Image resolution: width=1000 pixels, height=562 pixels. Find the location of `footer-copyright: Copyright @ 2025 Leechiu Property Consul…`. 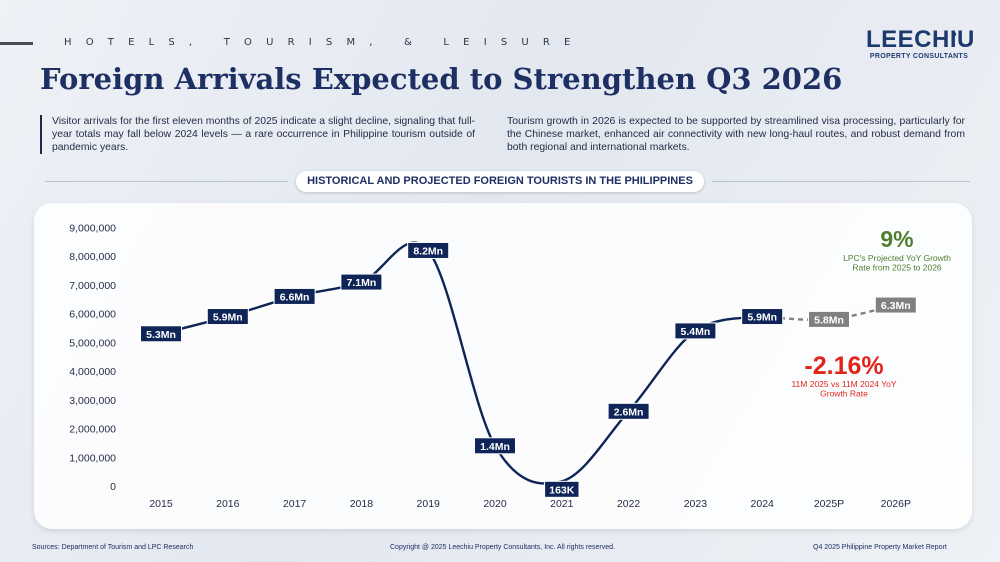

footer-copyright: Copyright @ 2025 Leechiu Property Consul… is located at coordinates (502, 547).